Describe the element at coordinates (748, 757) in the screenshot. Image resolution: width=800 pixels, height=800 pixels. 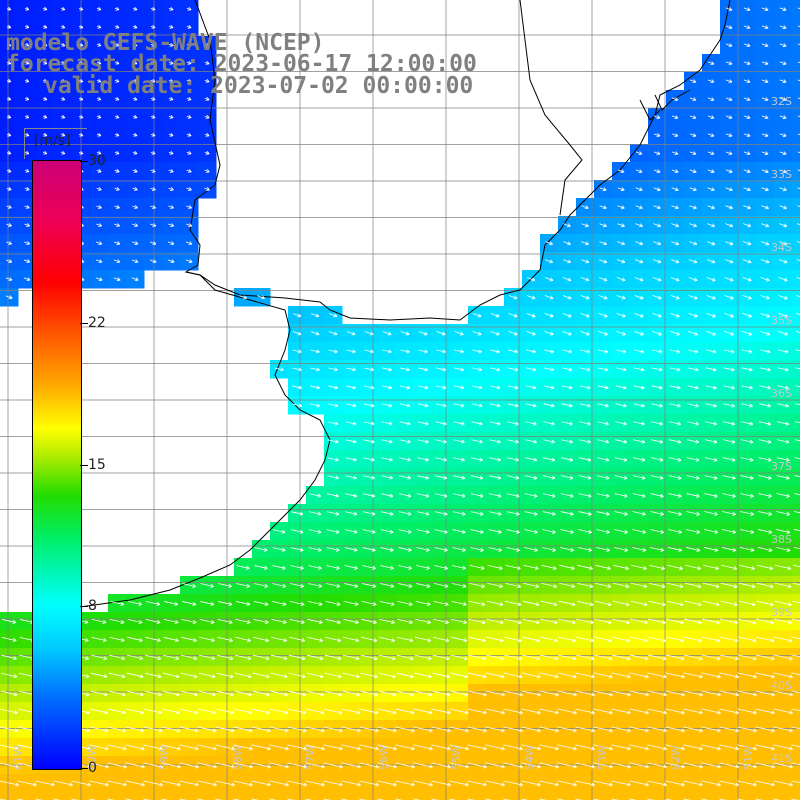
I see `longitude-label: 51W` at that location.